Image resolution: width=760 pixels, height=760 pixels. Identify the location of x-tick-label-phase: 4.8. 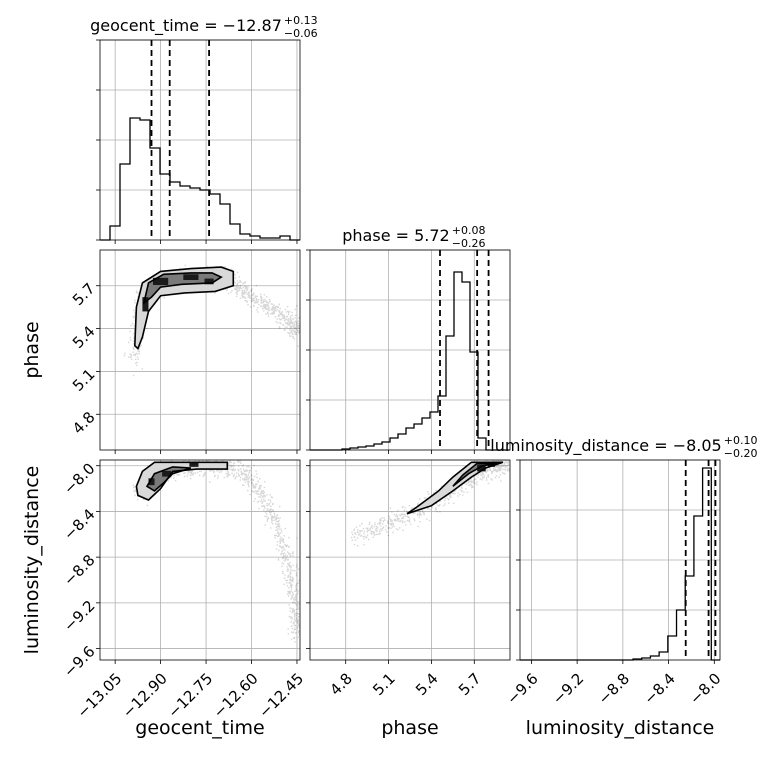
(341, 685).